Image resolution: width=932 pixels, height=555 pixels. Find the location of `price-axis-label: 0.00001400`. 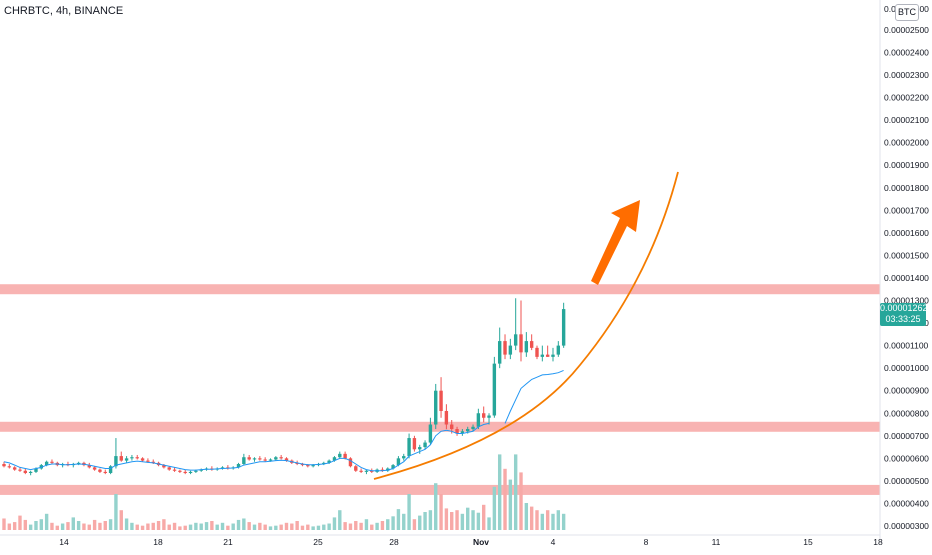

price-axis-label: 0.00001400 is located at coordinates (906, 278).